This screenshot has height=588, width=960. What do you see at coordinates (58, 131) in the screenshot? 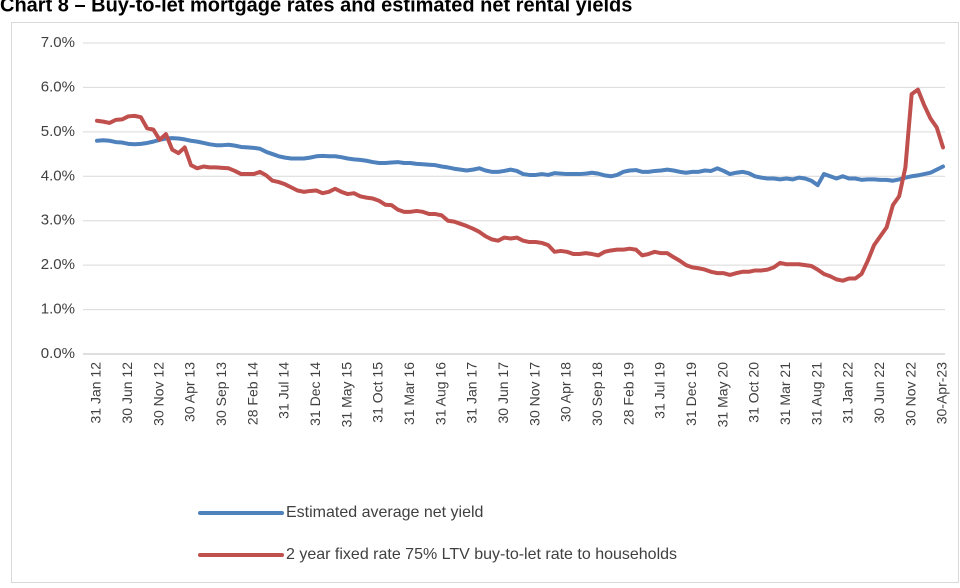
I see `y-tick-label: 5.0%` at bounding box center [58, 131].